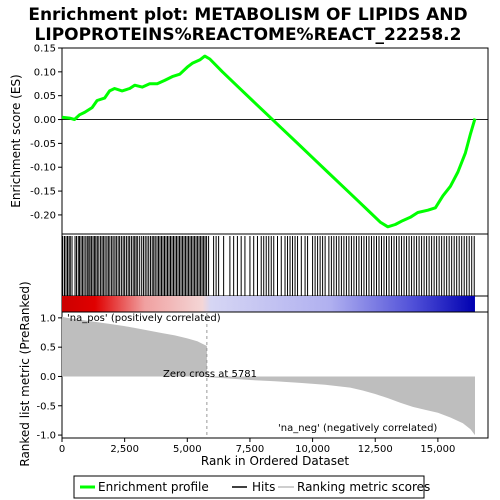  What do you see at coordinates (48, 318) in the screenshot?
I see `metric-ytick-label: 1.0` at bounding box center [48, 318].